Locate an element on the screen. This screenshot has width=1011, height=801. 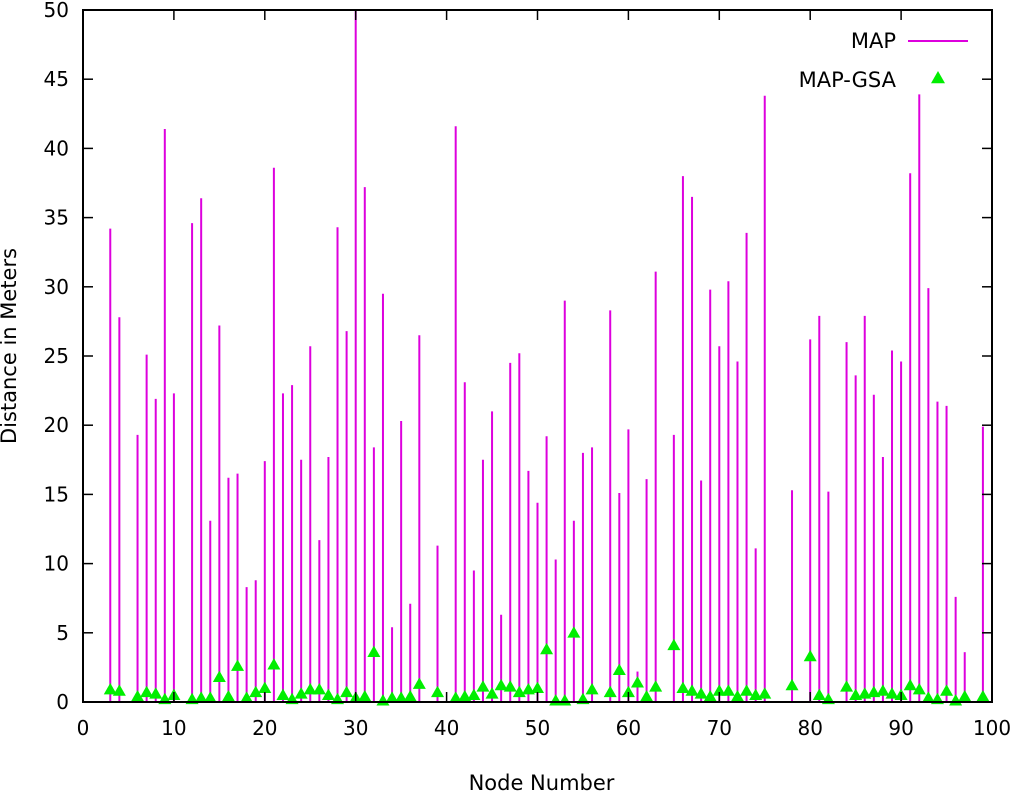
legend-label-map: MAP is located at coordinates (873, 41).